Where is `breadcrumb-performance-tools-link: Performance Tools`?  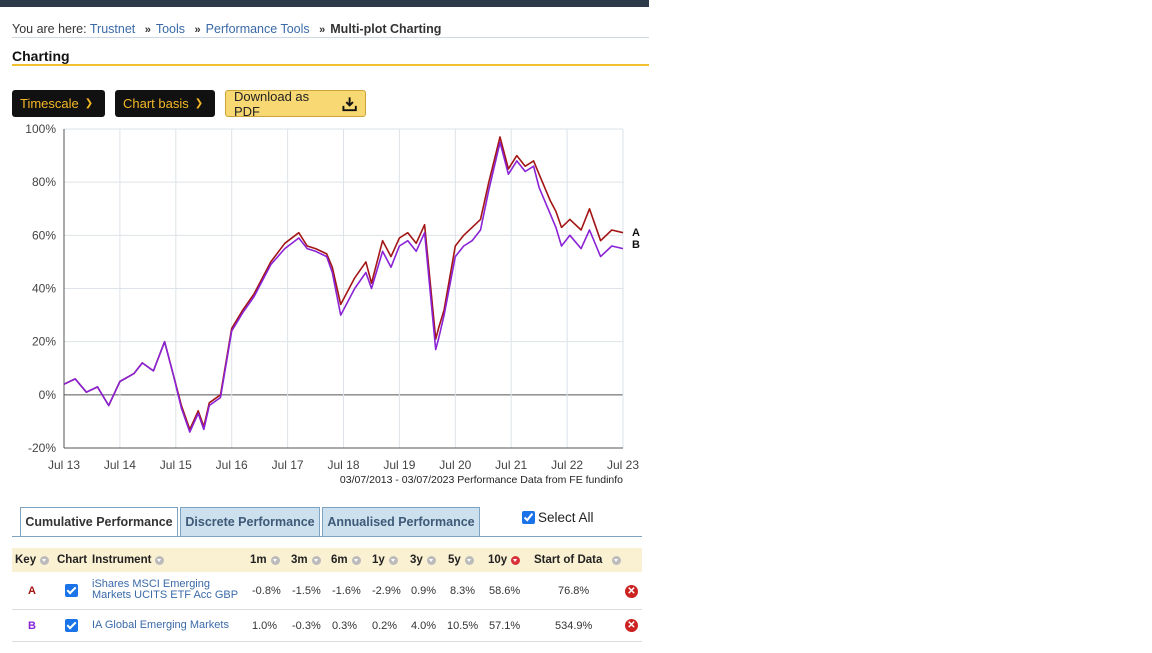 breadcrumb-performance-tools-link: Performance Tools is located at coordinates (257, 29).